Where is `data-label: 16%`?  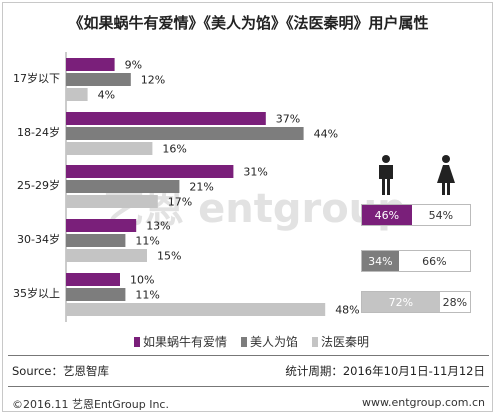
data-label: 16% is located at coordinates (174, 149).